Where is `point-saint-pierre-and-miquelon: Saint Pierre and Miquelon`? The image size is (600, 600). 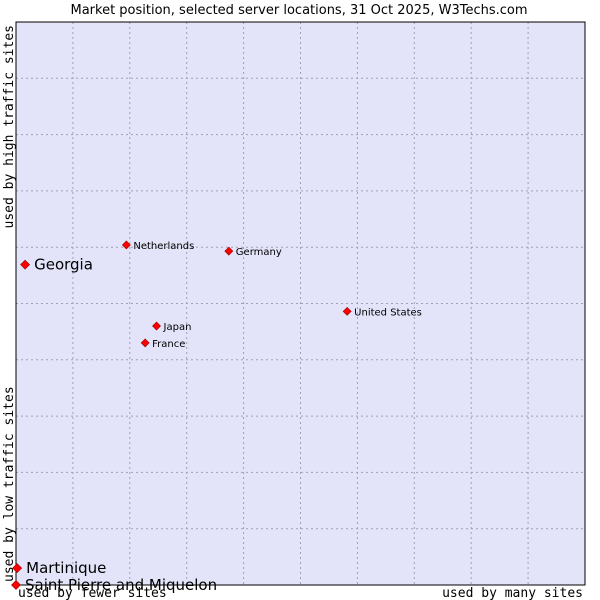 point-saint-pierre-and-miquelon: Saint Pierre and Miquelon is located at coordinates (114, 585).